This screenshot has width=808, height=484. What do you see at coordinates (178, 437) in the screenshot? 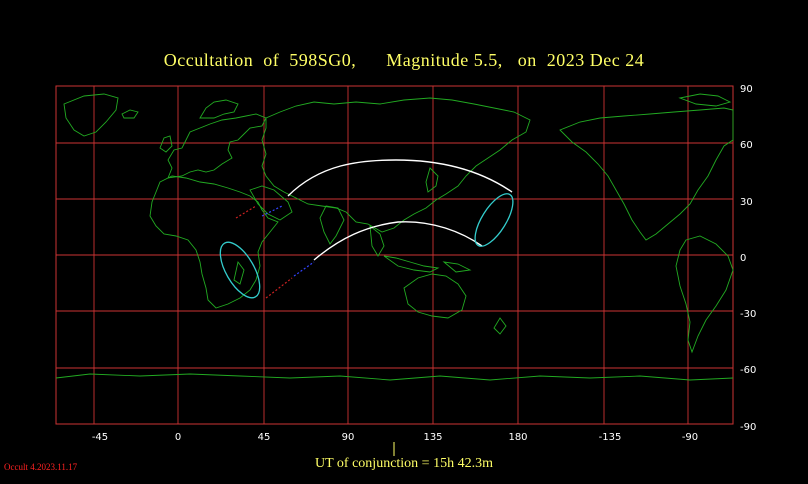
I see `lon-tick: 0` at bounding box center [178, 437].